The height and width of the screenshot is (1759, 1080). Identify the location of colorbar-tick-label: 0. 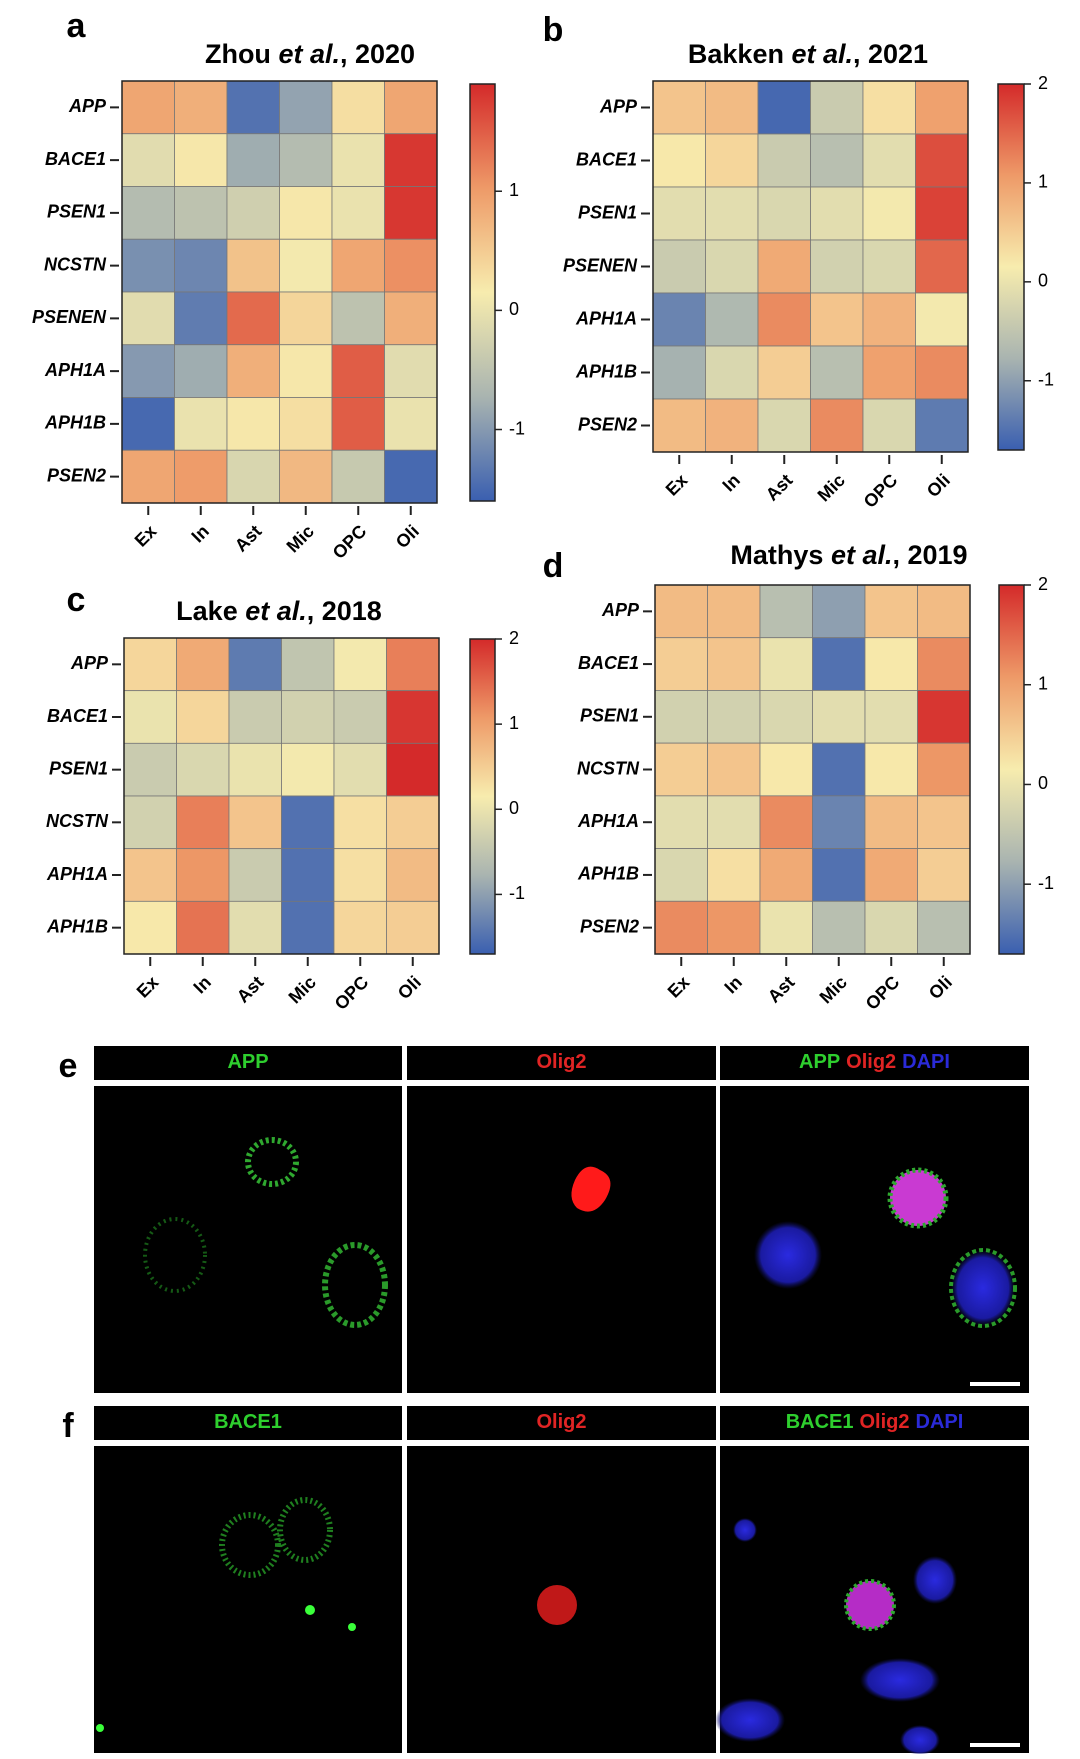
(1043, 281).